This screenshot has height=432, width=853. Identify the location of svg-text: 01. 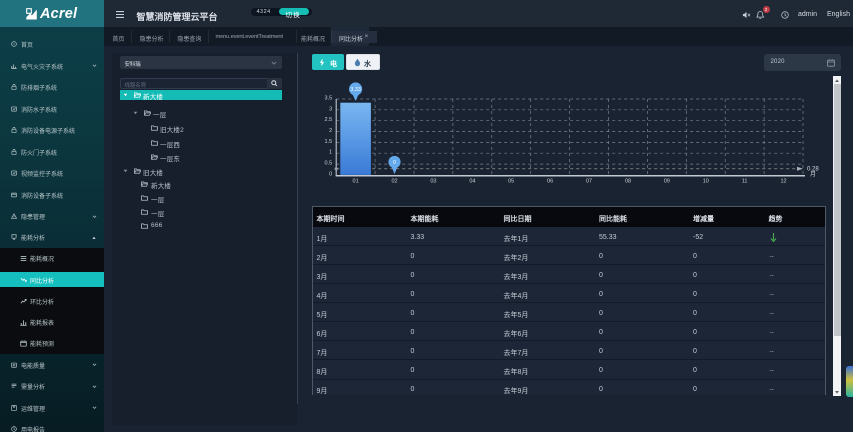
(356, 182).